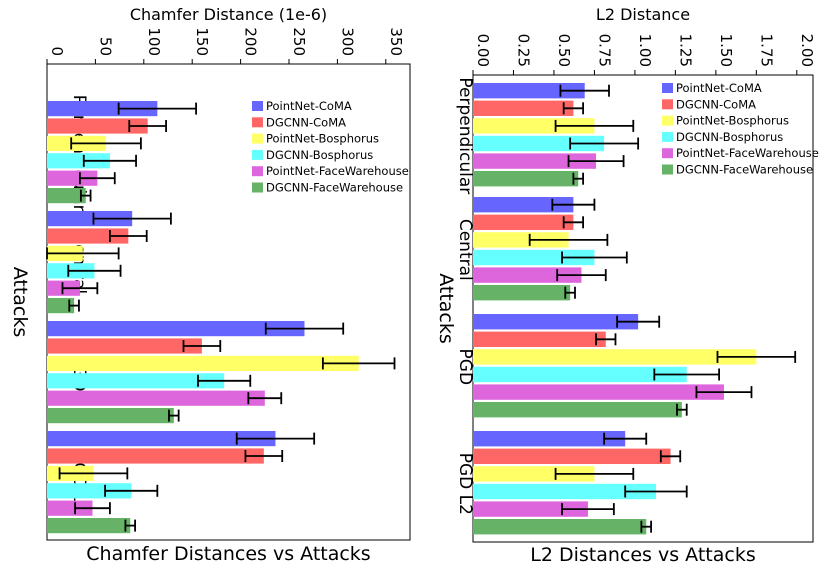 Image resolution: width=830 pixels, height=570 pixels. I want to click on x-tick-label: 2.00, so click(807, 50).